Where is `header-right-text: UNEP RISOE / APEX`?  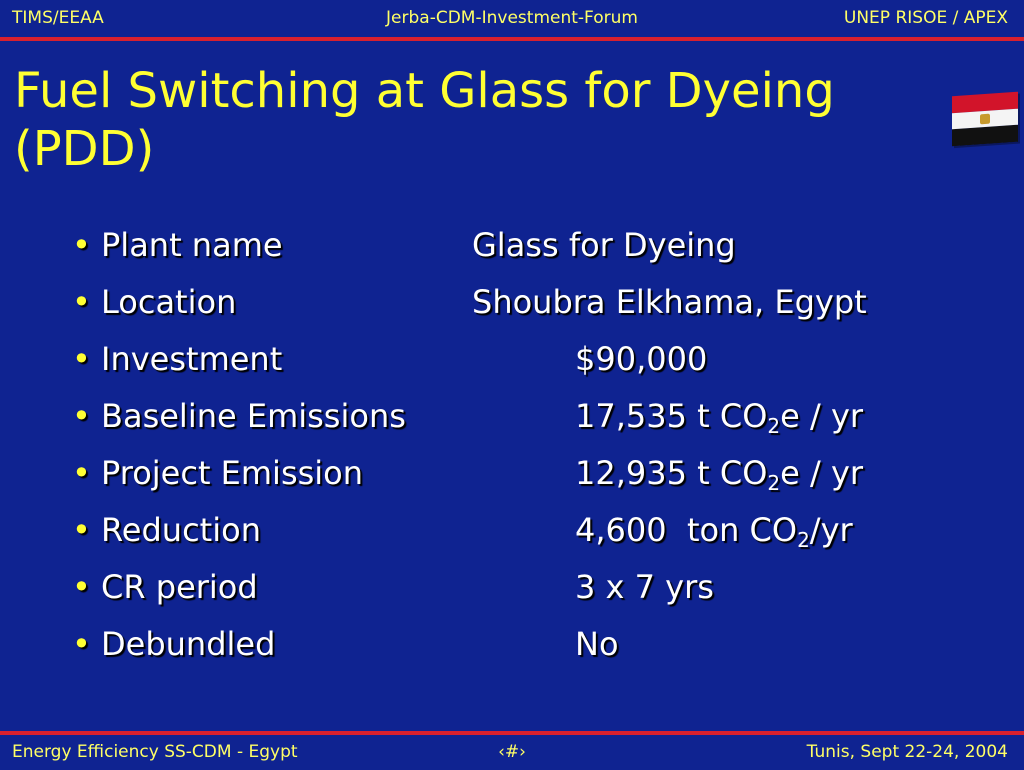 header-right-text: UNEP RISOE / APEX is located at coordinates (925, 18).